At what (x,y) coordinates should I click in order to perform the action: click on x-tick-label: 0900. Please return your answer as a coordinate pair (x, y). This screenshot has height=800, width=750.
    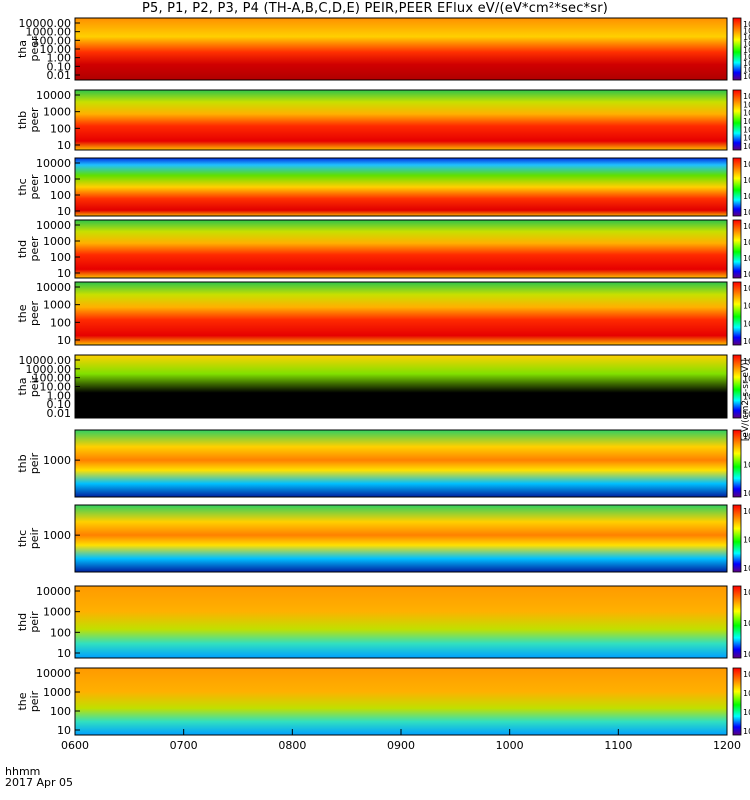
    Looking at the image, I should click on (401, 745).